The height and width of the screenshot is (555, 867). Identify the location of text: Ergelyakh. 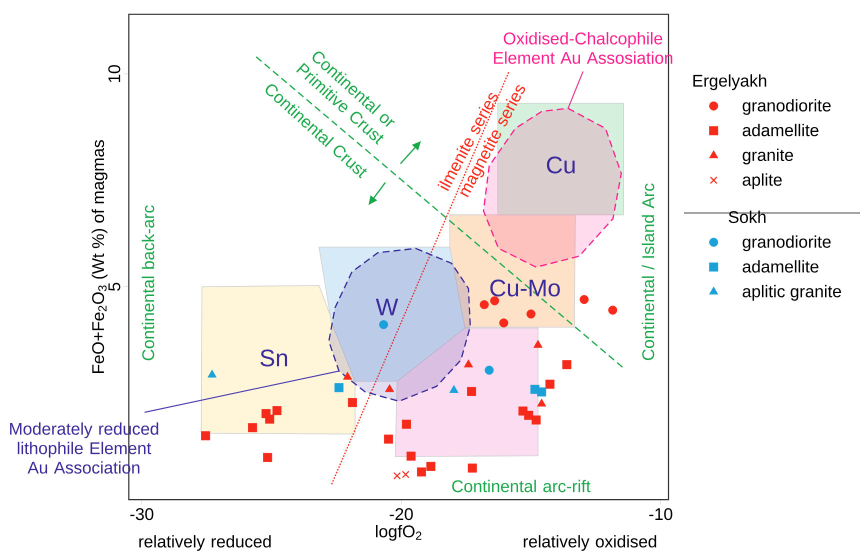
(729, 82).